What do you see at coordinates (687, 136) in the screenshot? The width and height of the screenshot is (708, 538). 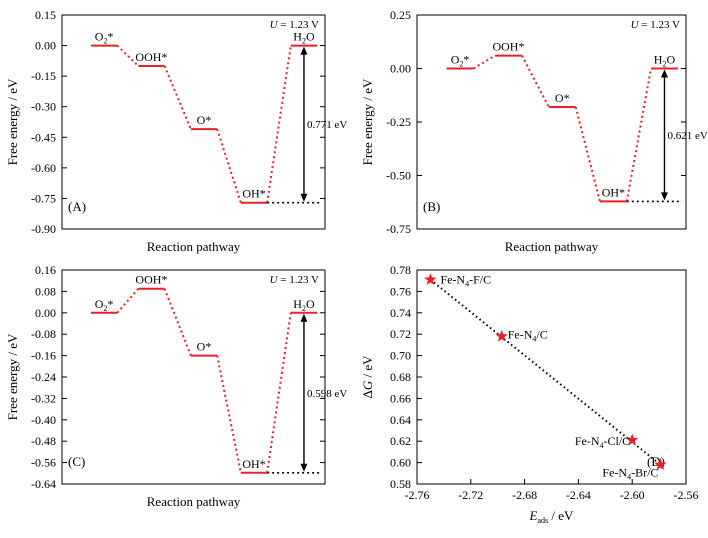 I see `gap-value-label: 0.621 eV` at bounding box center [687, 136].